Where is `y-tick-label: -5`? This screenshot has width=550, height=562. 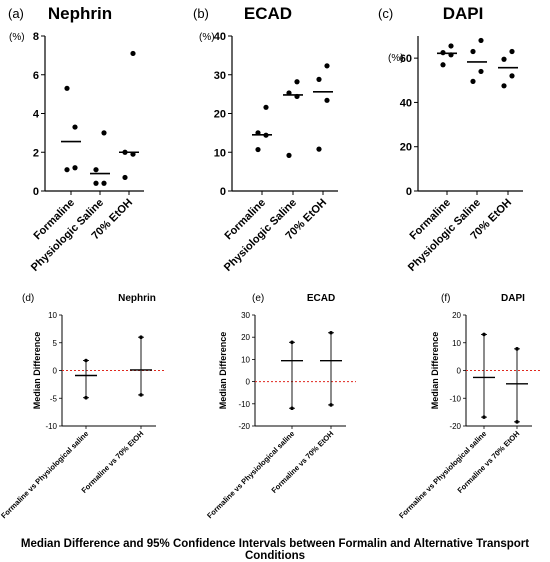
y-tick-label: -5 is located at coordinates (54, 398).